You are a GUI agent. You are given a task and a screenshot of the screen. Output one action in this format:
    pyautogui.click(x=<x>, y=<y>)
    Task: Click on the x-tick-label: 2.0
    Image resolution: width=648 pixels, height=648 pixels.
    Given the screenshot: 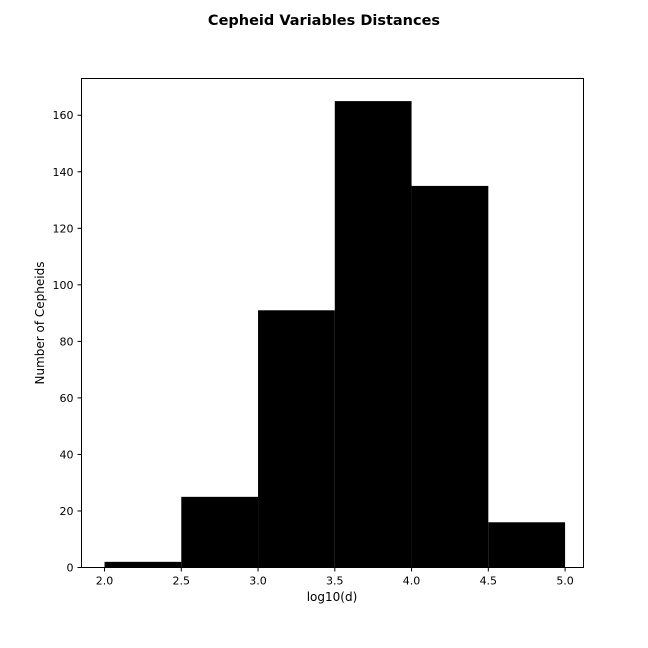 What is the action you would take?
    pyautogui.click(x=105, y=581)
    